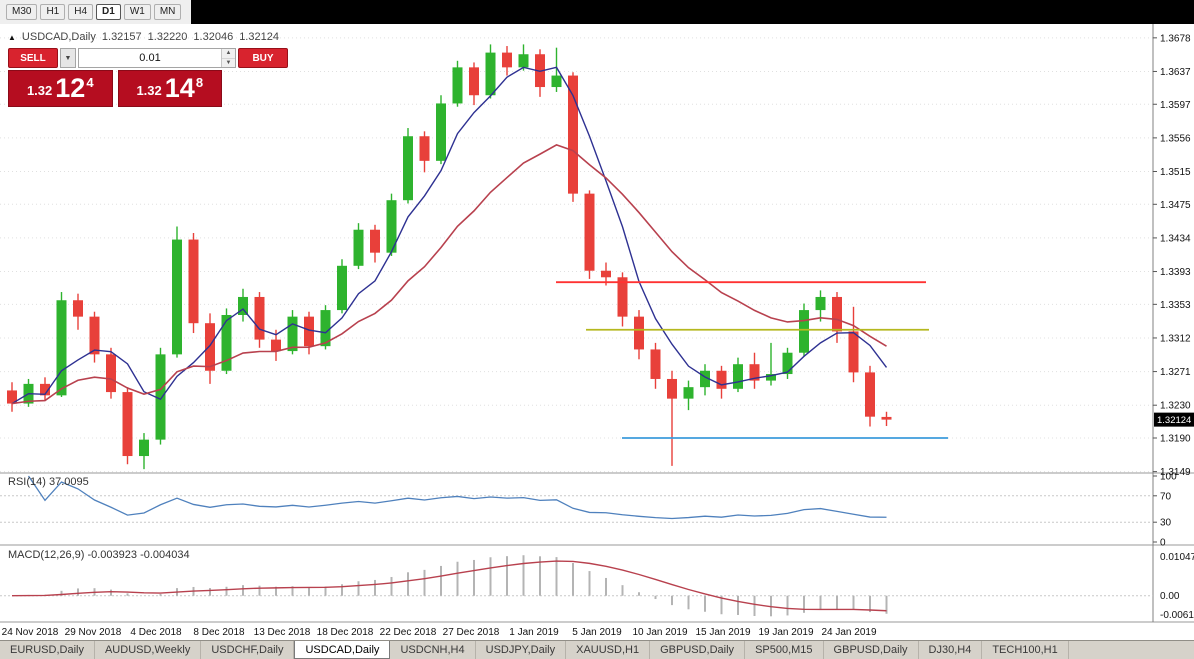  Describe the element at coordinates (149, 90) in the screenshot. I see `buy-price-bigfigure: 1.32` at that location.